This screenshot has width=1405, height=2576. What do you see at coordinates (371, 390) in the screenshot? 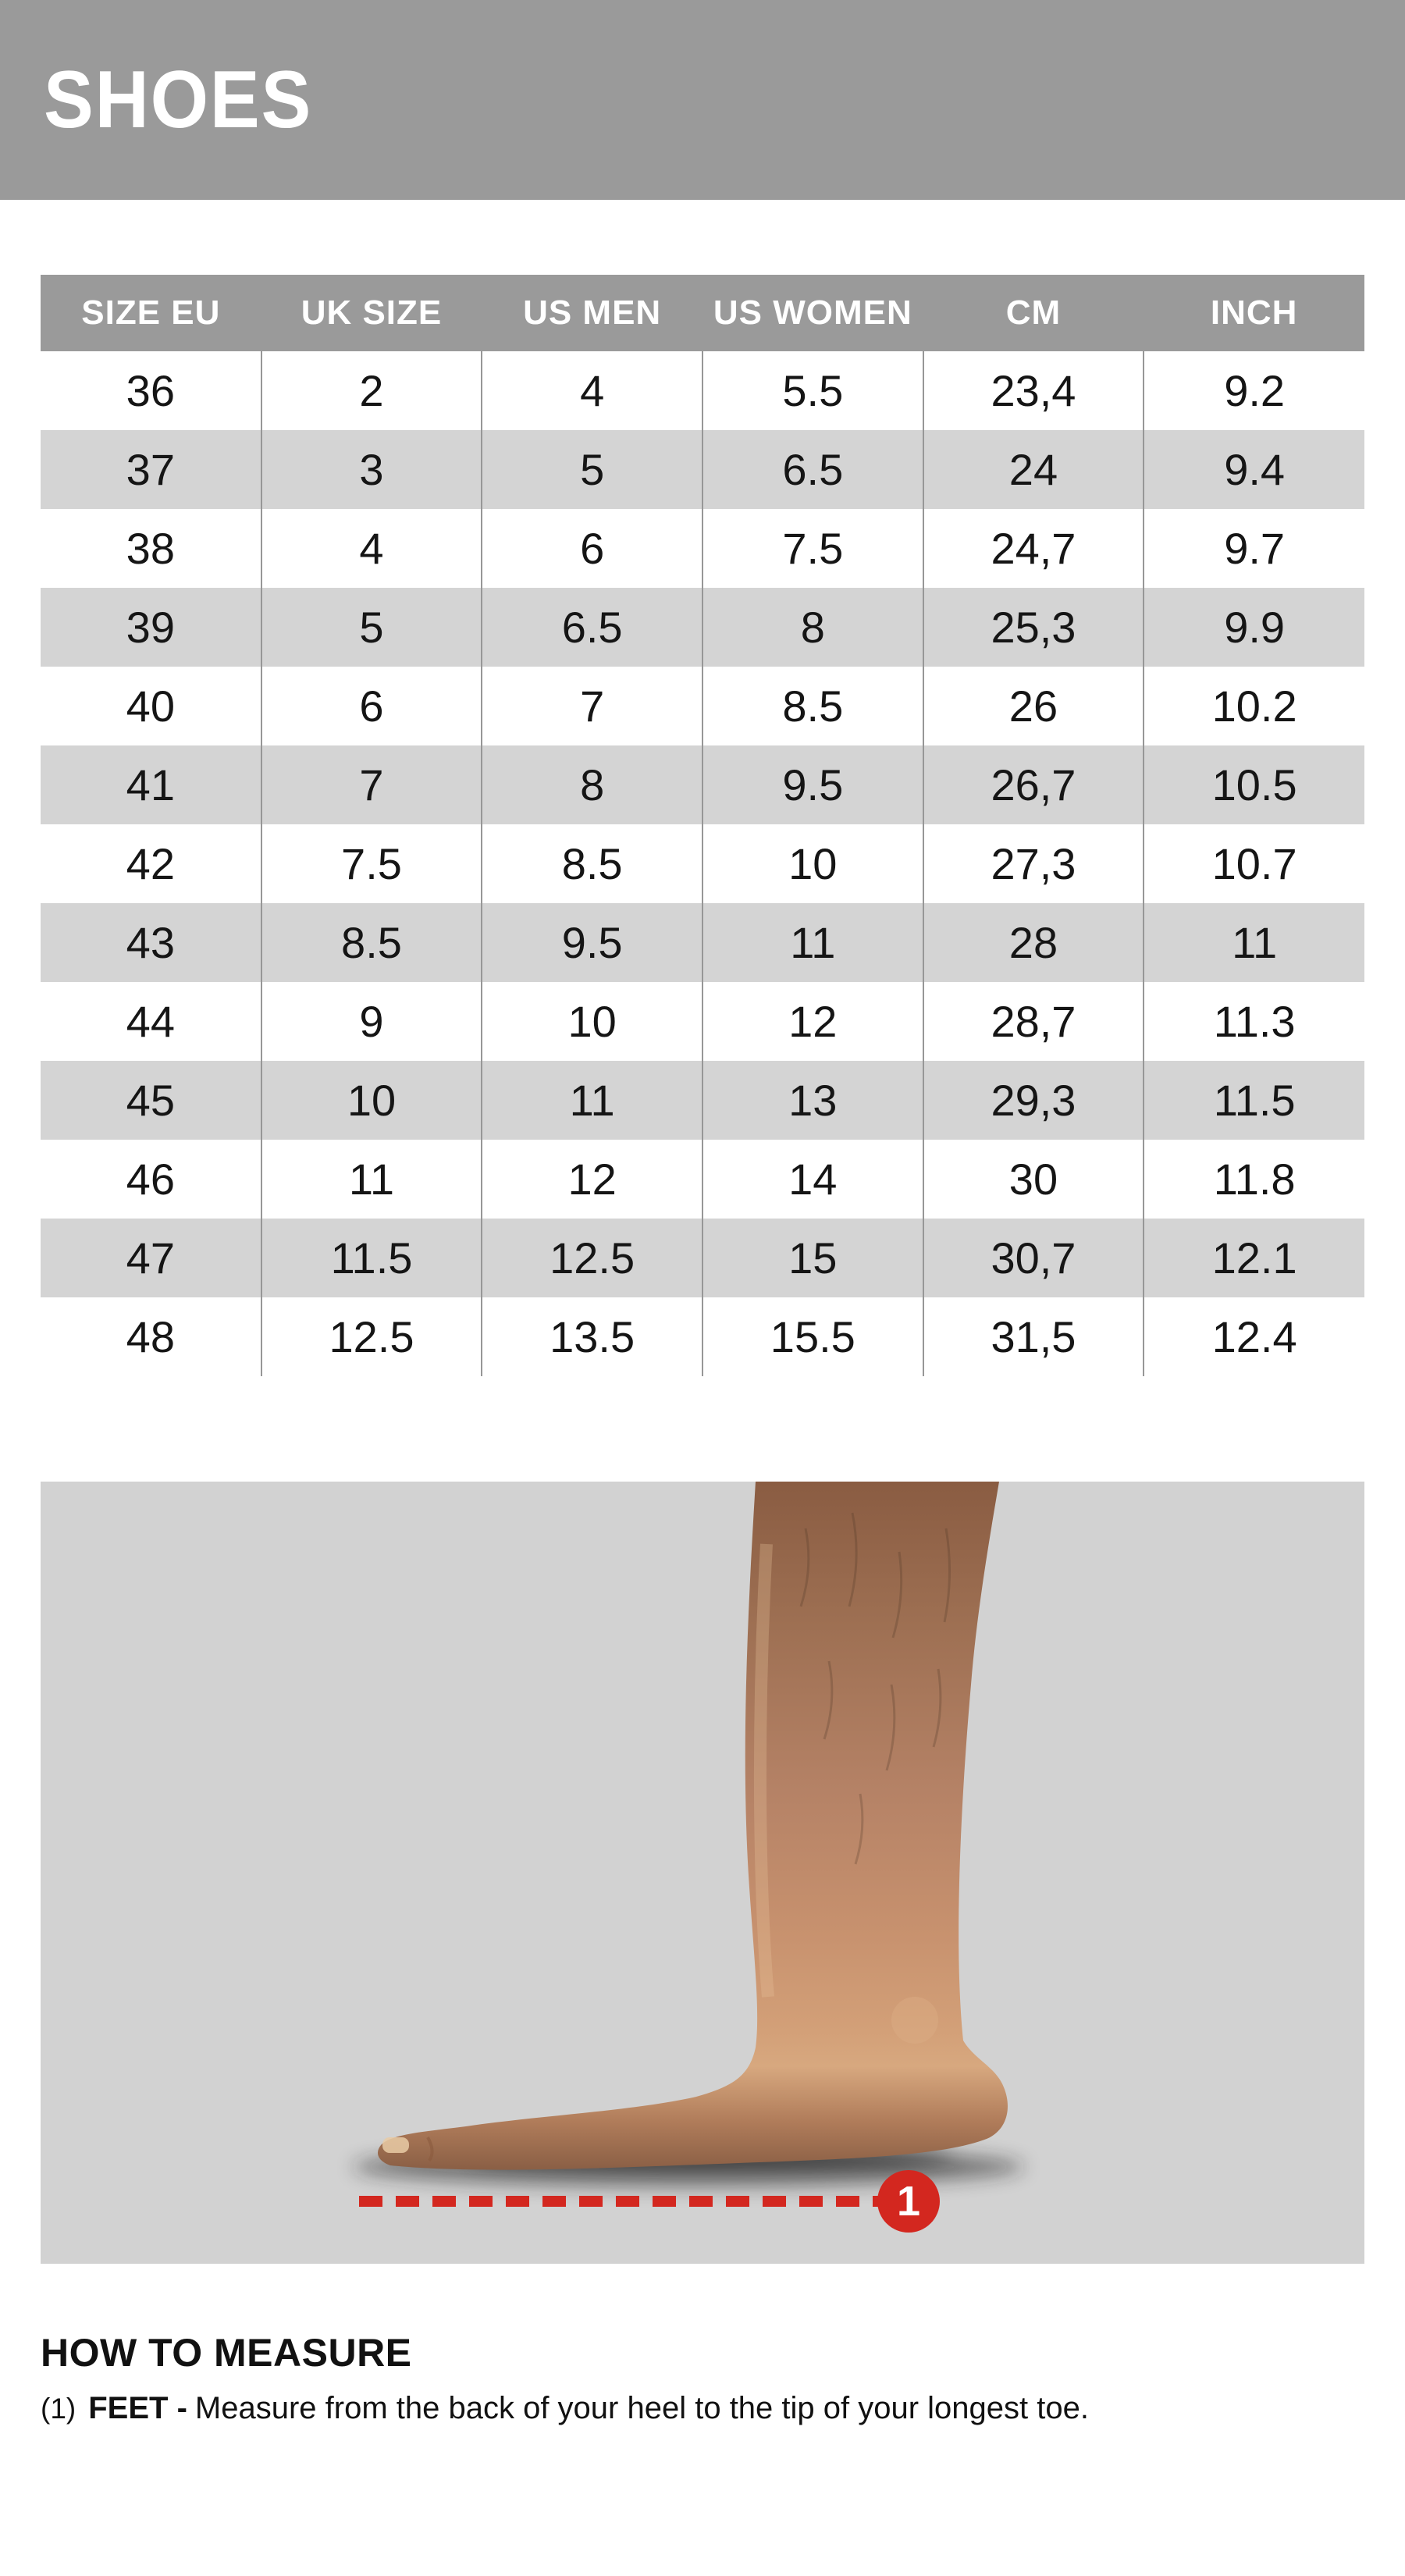
I see `table-cell: 2` at bounding box center [371, 390].